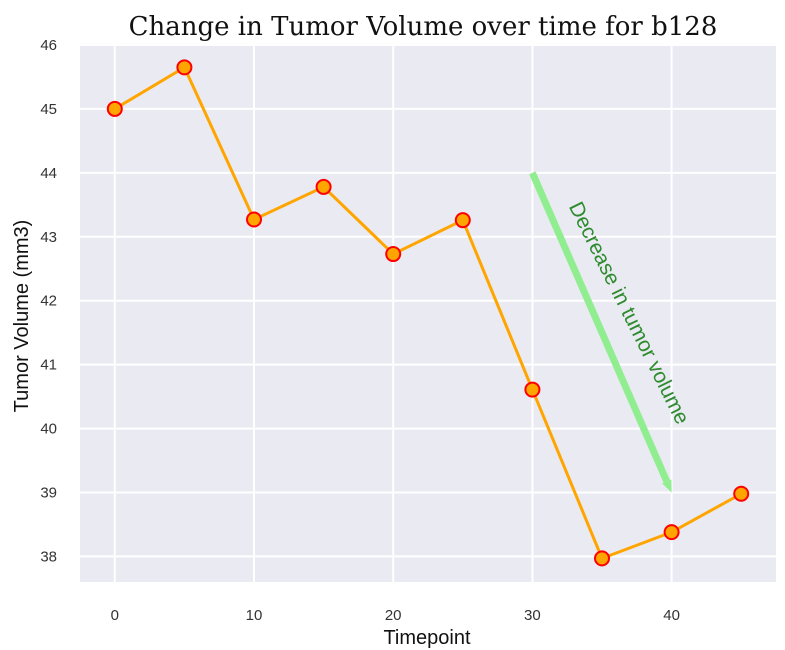 The width and height of the screenshot is (785, 650). I want to click on annotation-arrowhead, so click(667, 486).